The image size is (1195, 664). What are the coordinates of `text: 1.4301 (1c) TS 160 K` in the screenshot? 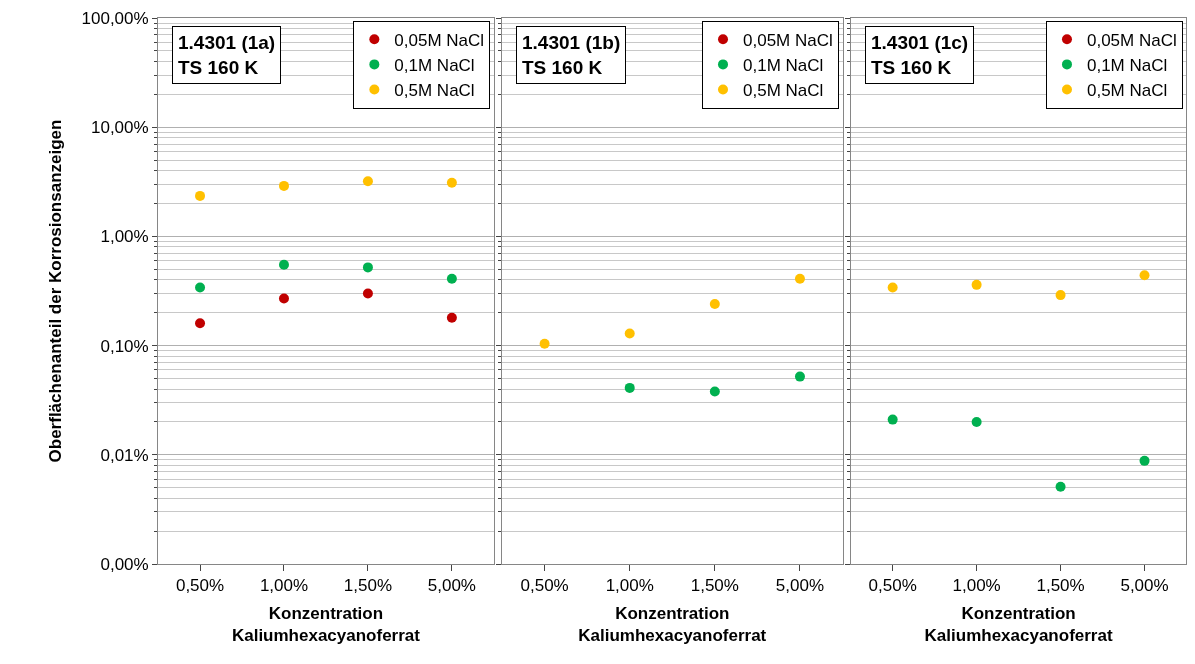 It's located at (920, 55).